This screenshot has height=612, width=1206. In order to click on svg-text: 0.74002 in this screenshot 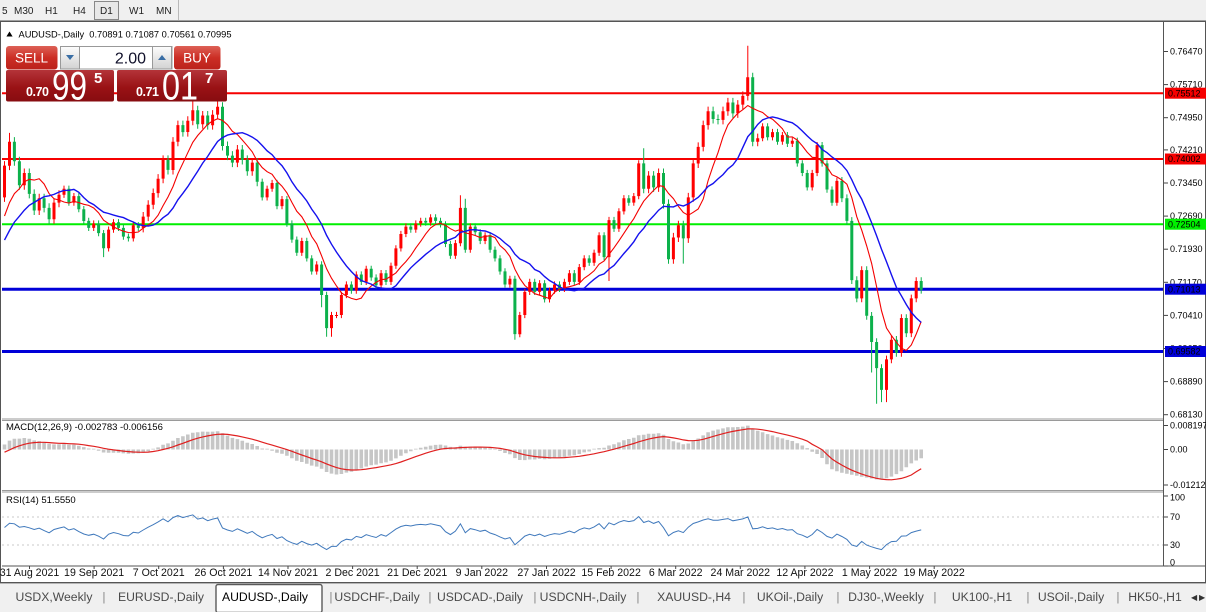, I will do `click(1184, 159)`.